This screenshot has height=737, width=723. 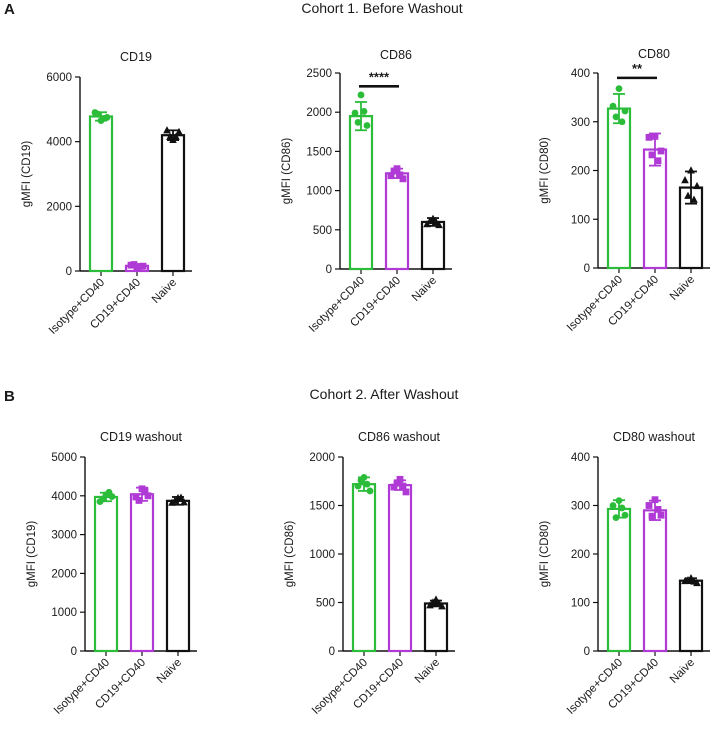 I want to click on y-tick-label: 200, so click(x=580, y=555).